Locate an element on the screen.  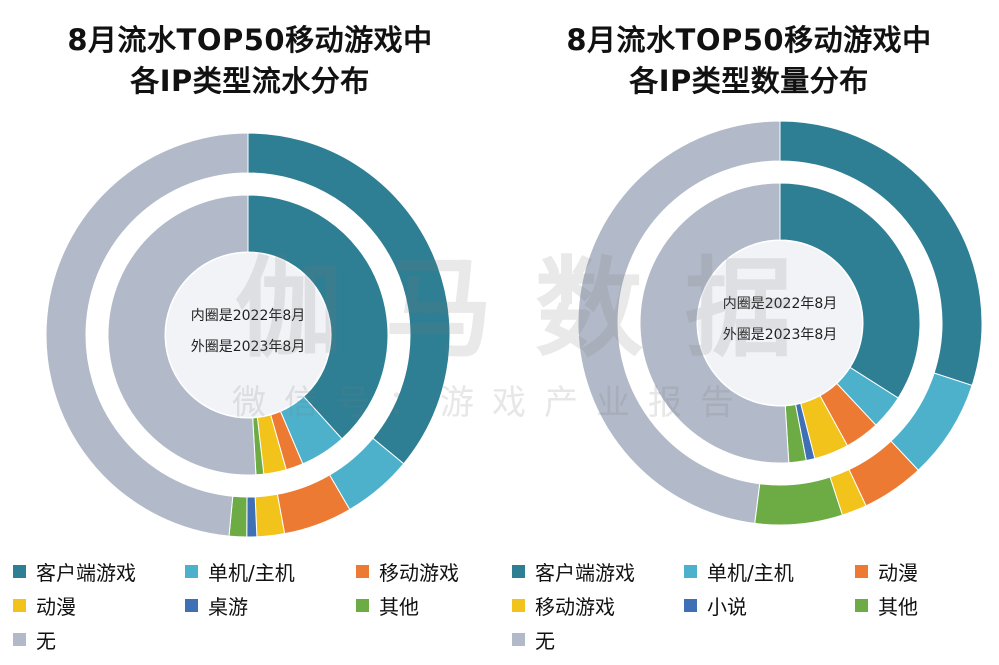
chart-title: 8月流水TOP50移动游戏中 各IP类型流水分布 is located at coordinates (250, 61).